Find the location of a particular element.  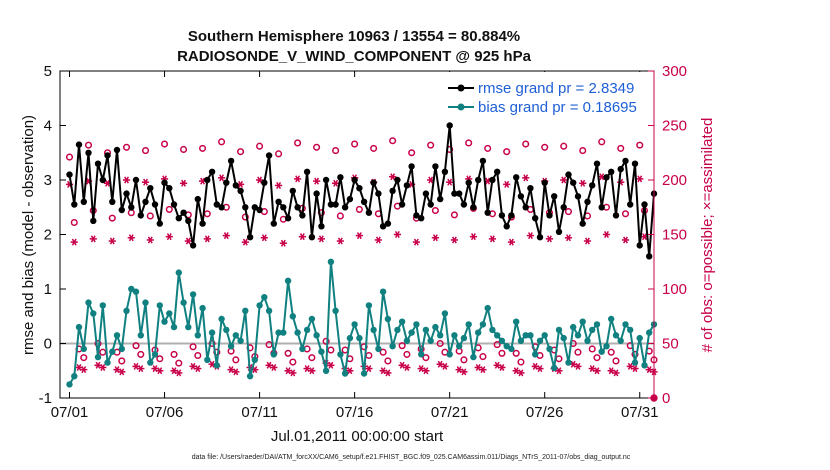

x-tick-label: 07/31 is located at coordinates (640, 412).